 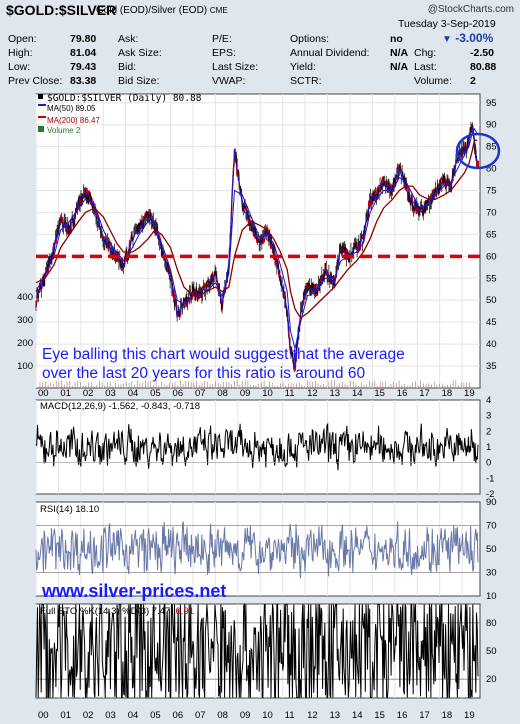 What do you see at coordinates (61, 10) in the screenshot?
I see `symbol-title: $GOLD:$SILVER` at bounding box center [61, 10].